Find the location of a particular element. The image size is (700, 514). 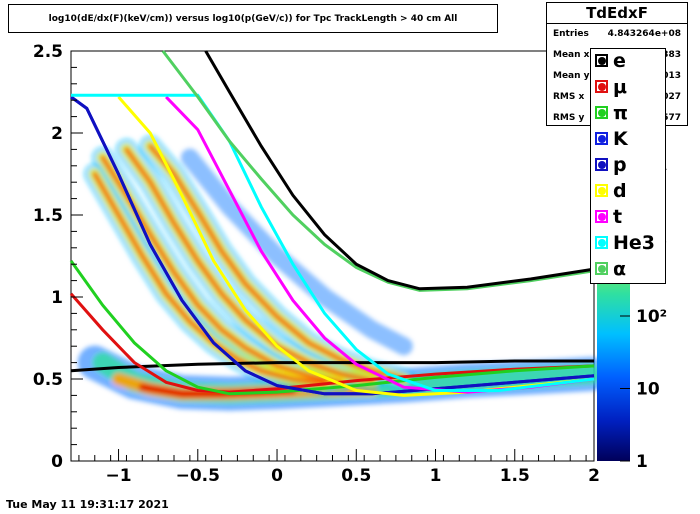

colorbar-tick-label: 1 is located at coordinates (642, 462).